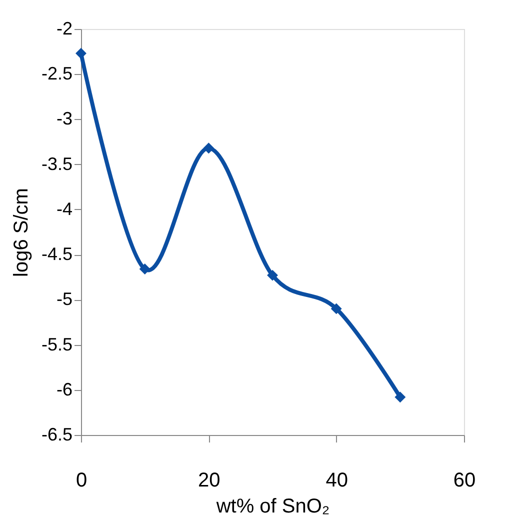 This screenshot has height=520, width=531. What do you see at coordinates (82, 481) in the screenshot?
I see `x-tick-label: 0` at bounding box center [82, 481].